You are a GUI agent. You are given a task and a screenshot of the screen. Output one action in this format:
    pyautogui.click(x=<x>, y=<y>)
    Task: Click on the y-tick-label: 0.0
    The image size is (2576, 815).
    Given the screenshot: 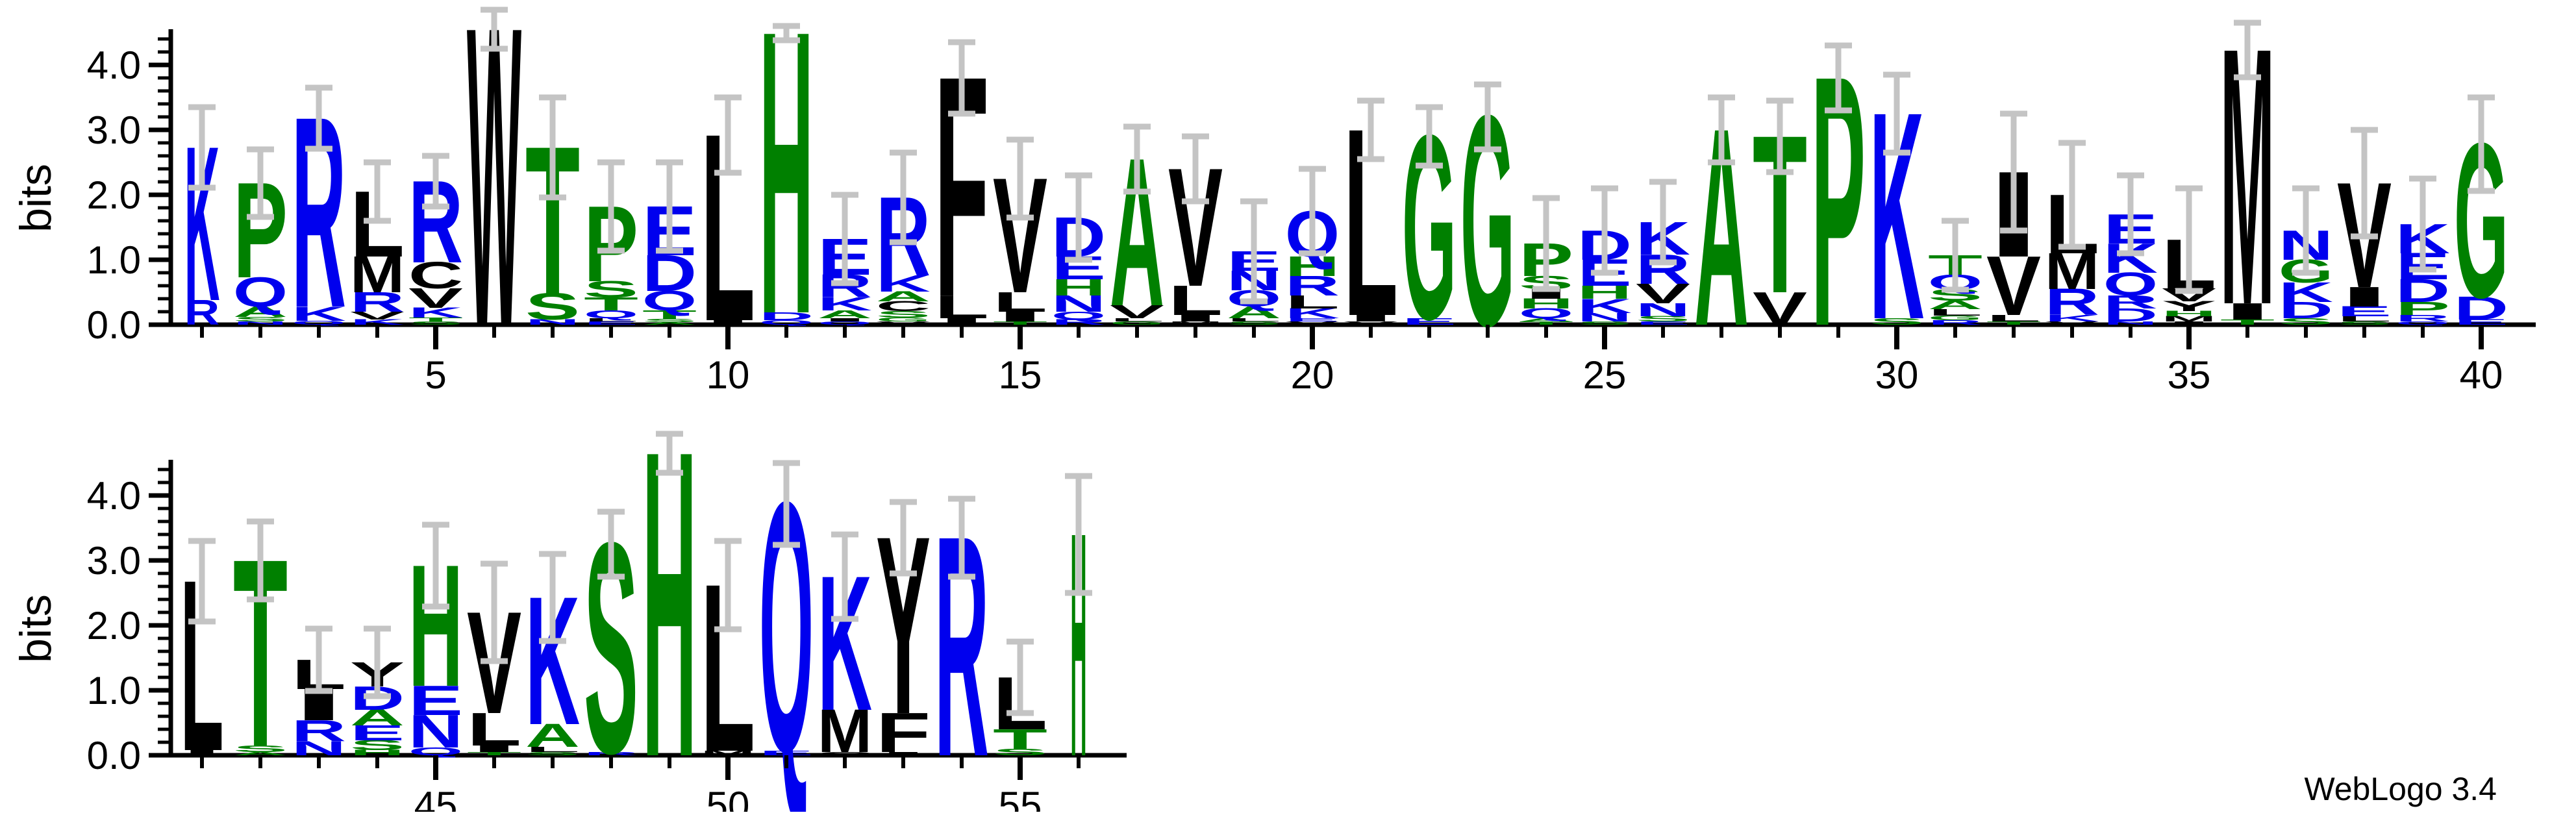 What is the action you would take?
    pyautogui.click(x=114, y=325)
    